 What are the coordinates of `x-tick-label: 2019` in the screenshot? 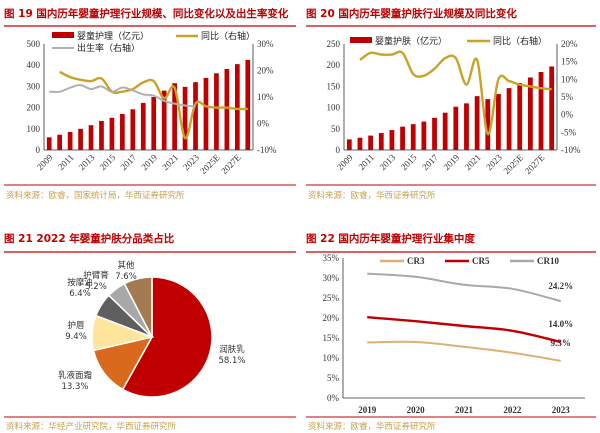 It's located at (451, 162).